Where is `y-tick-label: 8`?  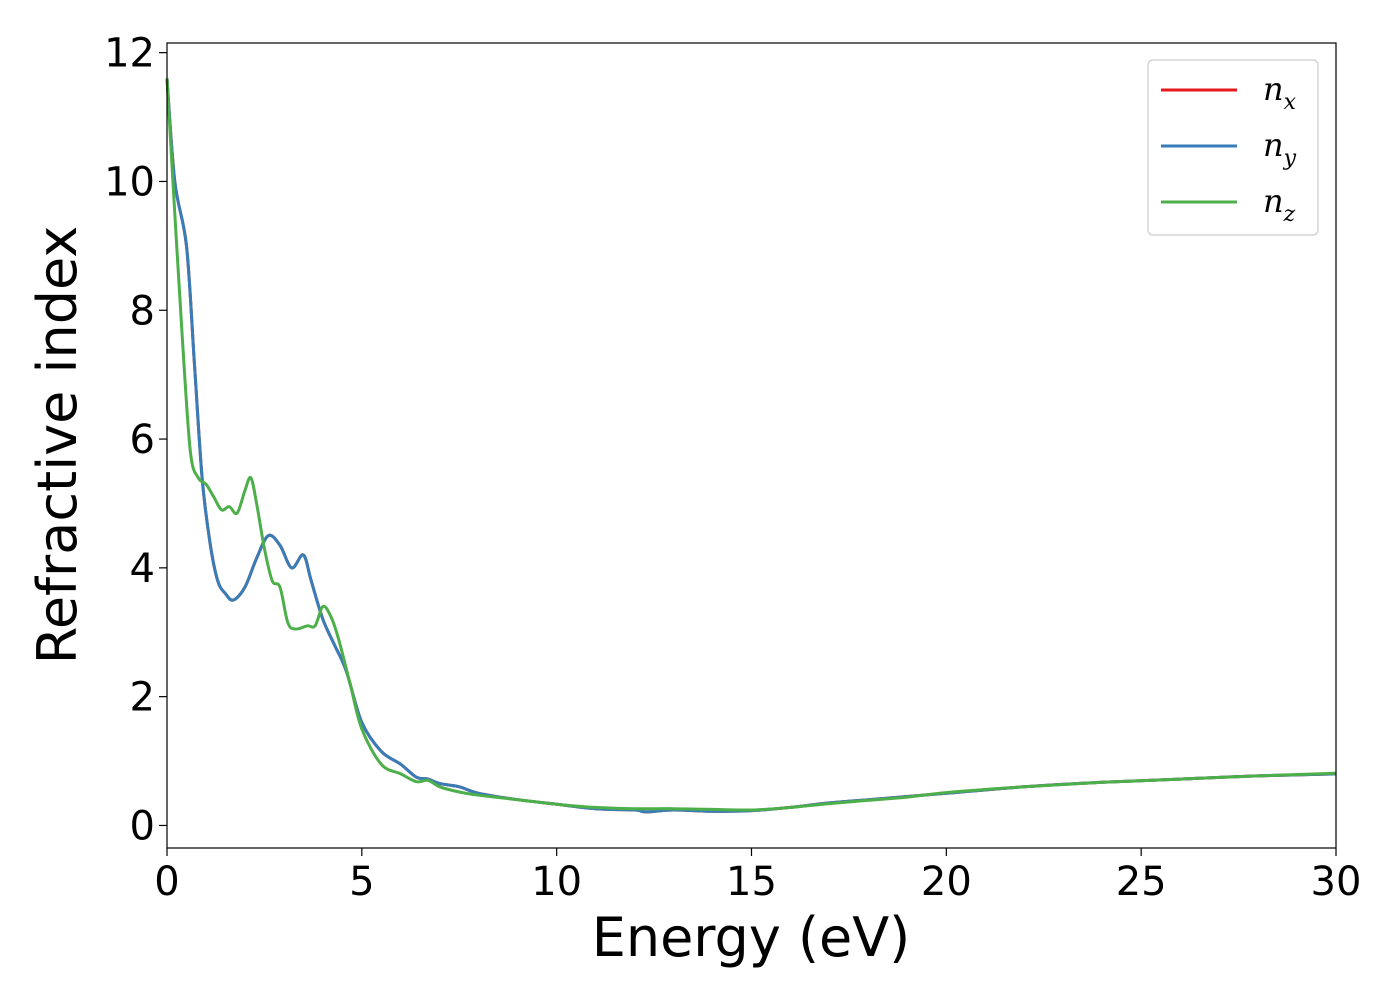
y-tick-label: 8 is located at coordinates (142, 311).